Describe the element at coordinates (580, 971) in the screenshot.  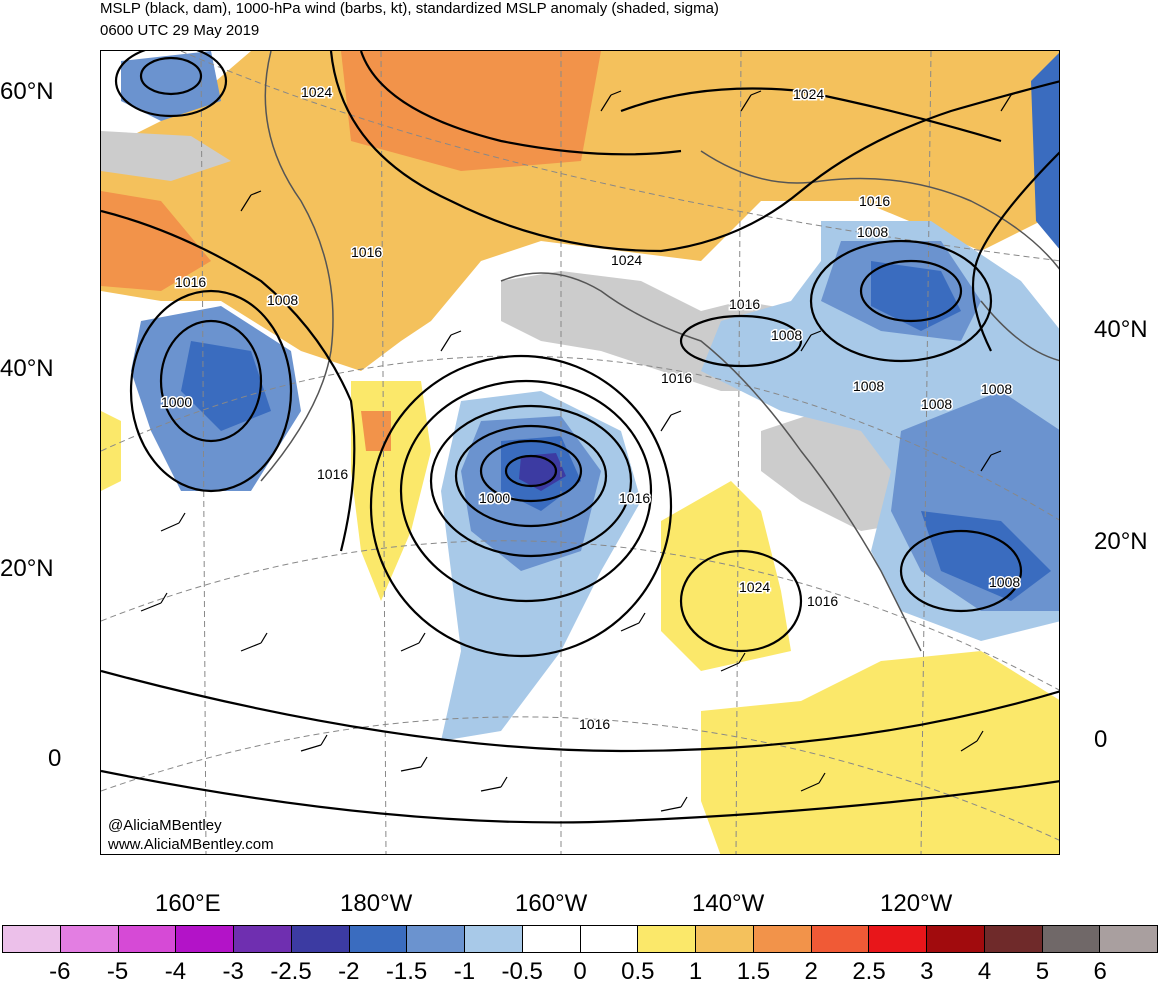
I see `colorbar-tick-label: 0` at that location.